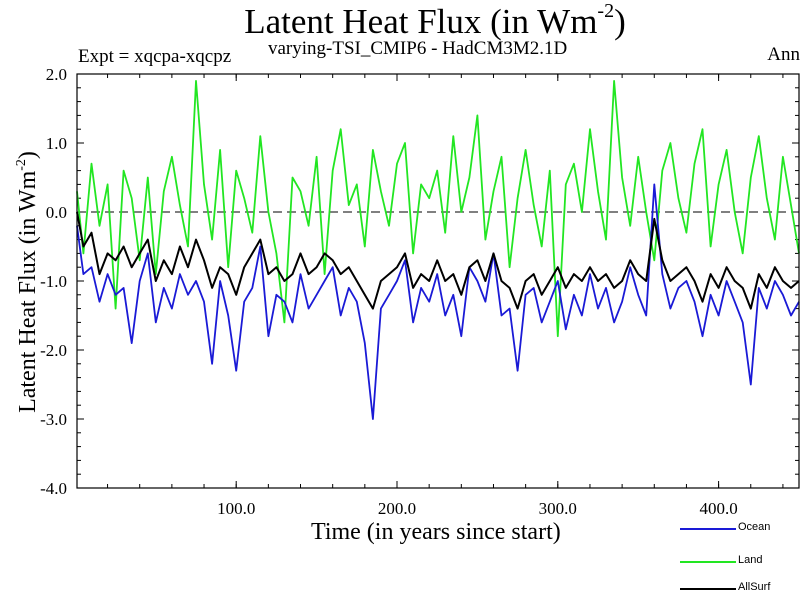  Describe the element at coordinates (435, 20) in the screenshot. I see `chart-title: Latent Heat Flux (in Wm-2)` at that location.